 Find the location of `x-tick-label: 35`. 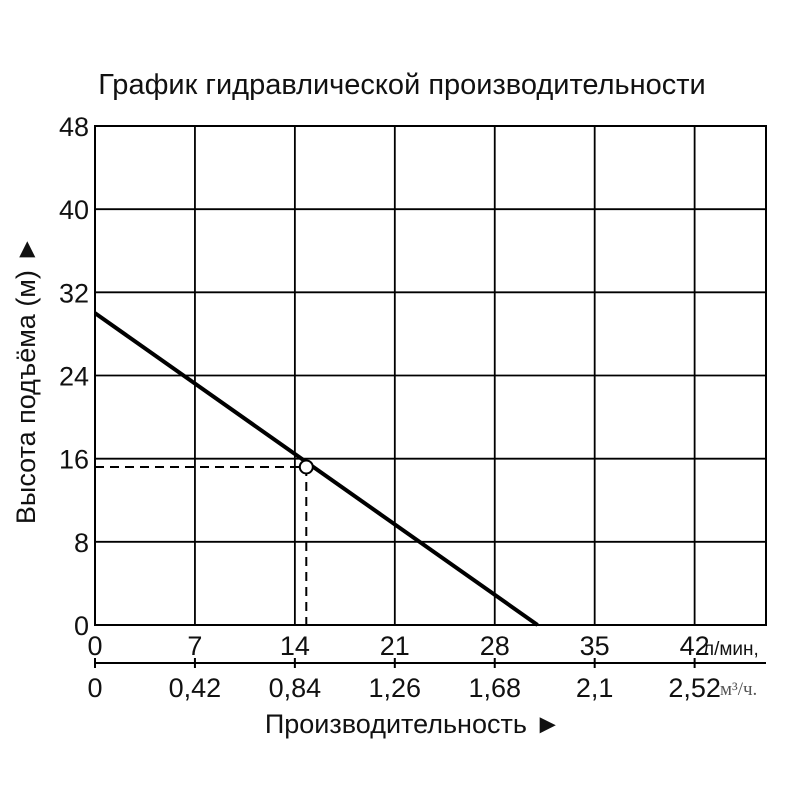

x-tick-label: 35 is located at coordinates (595, 646).